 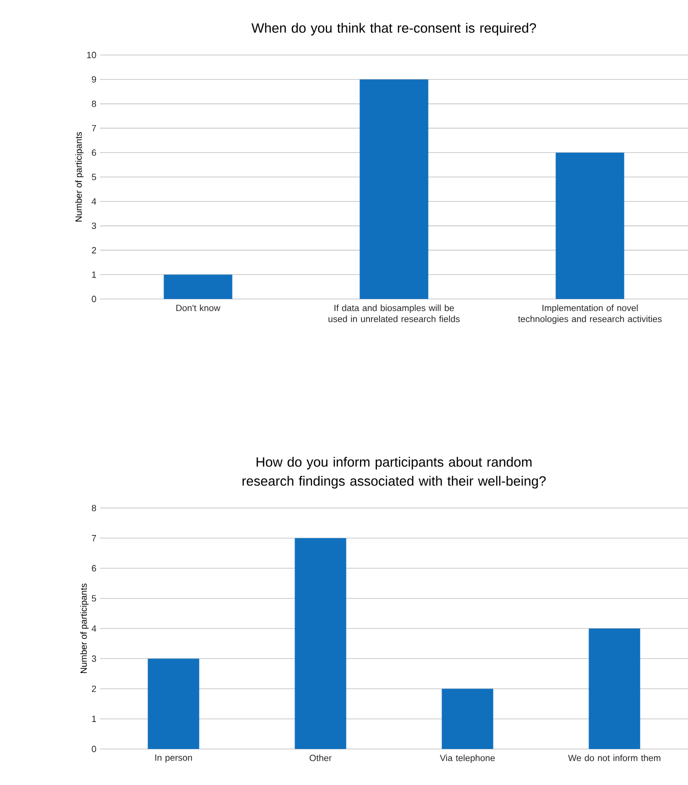 I want to click on chart-title: When do you think that re-consent is required?, so click(x=393, y=29).